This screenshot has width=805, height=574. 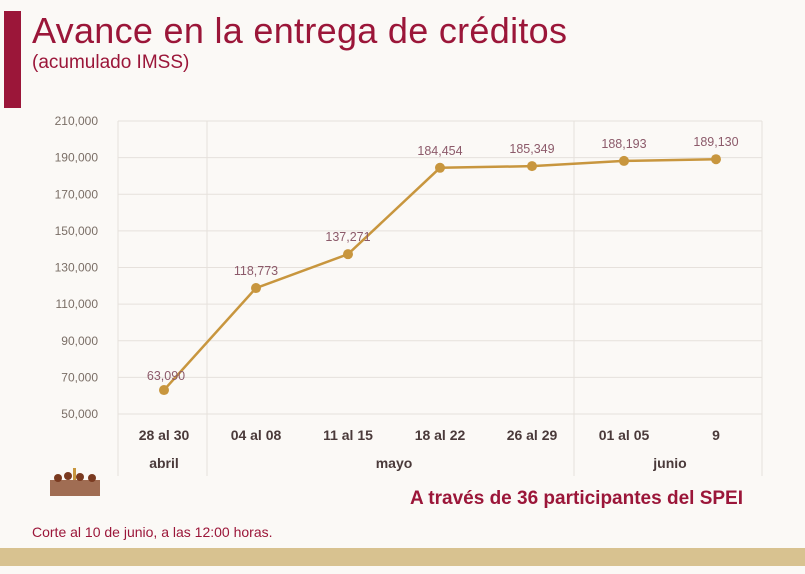 What do you see at coordinates (624, 435) in the screenshot?
I see `x-tick-label: 01 al 05` at bounding box center [624, 435].